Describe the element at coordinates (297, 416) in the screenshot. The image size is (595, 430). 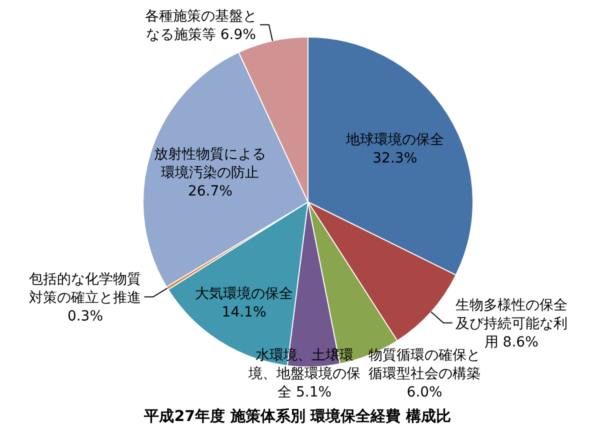
I see `text: 平成27年度 施策体系別 環境保全経費 構成比` at that location.